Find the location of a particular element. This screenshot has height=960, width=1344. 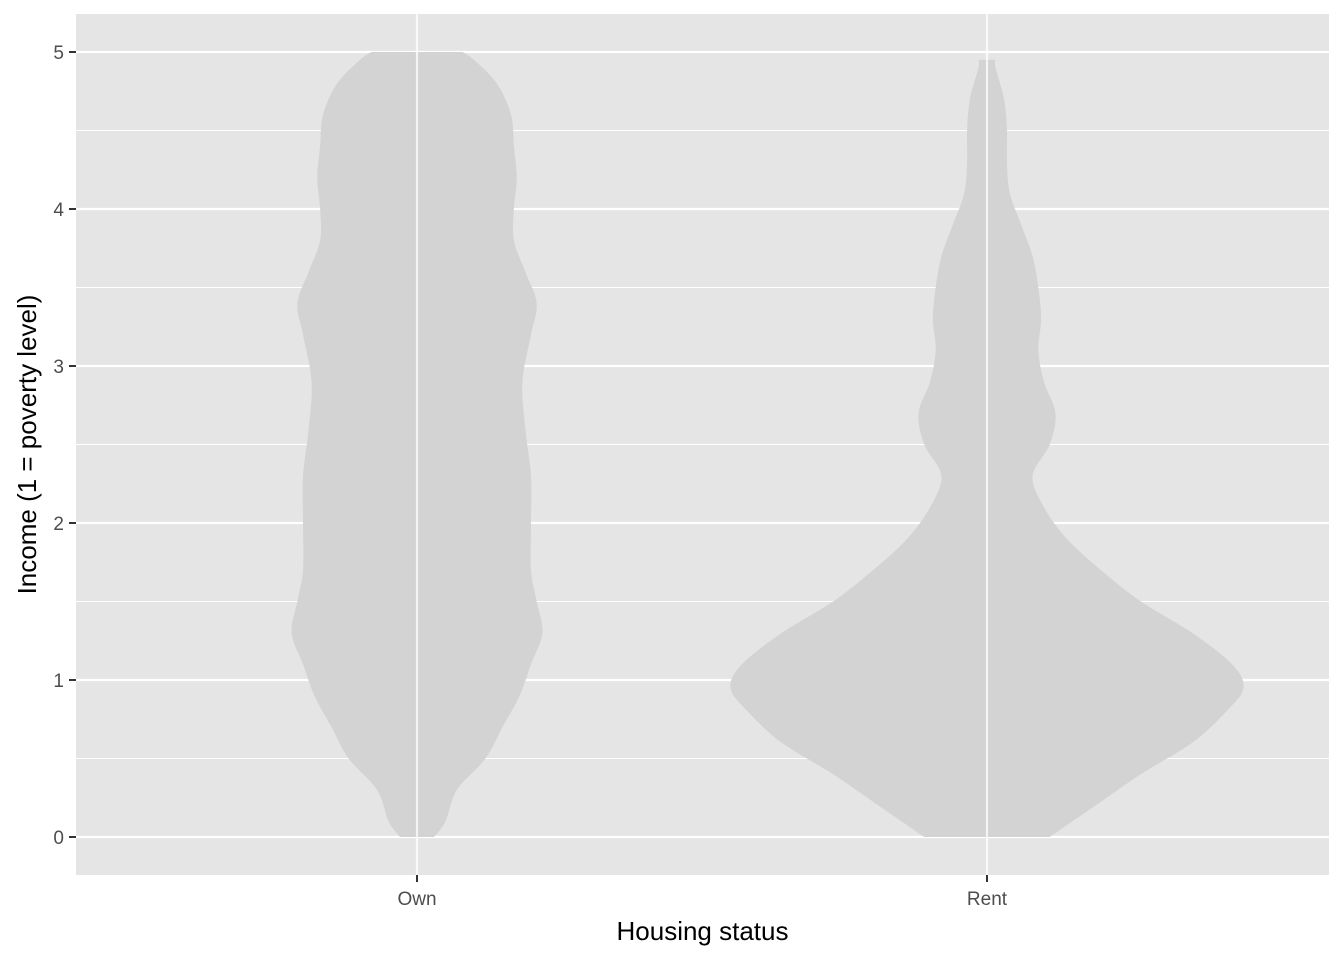

y-tick-label: 2 is located at coordinates (58, 524).